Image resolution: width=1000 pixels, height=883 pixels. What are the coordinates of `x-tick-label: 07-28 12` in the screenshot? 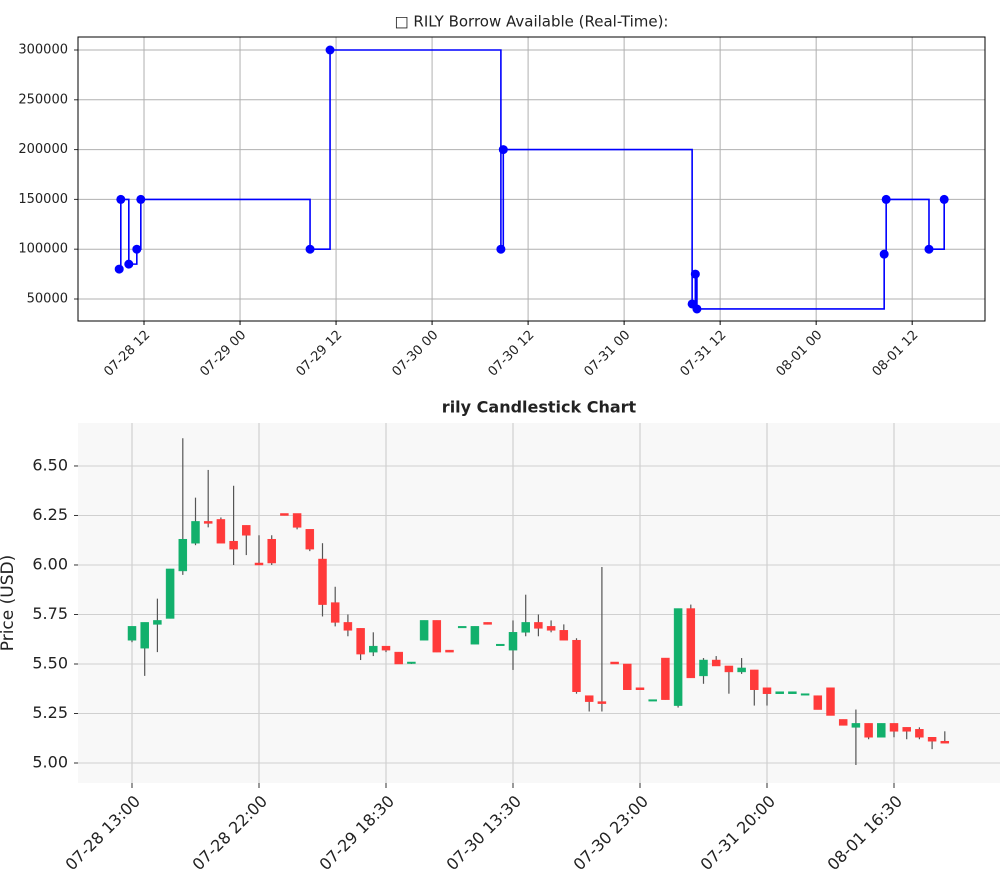 It's located at (127, 354).